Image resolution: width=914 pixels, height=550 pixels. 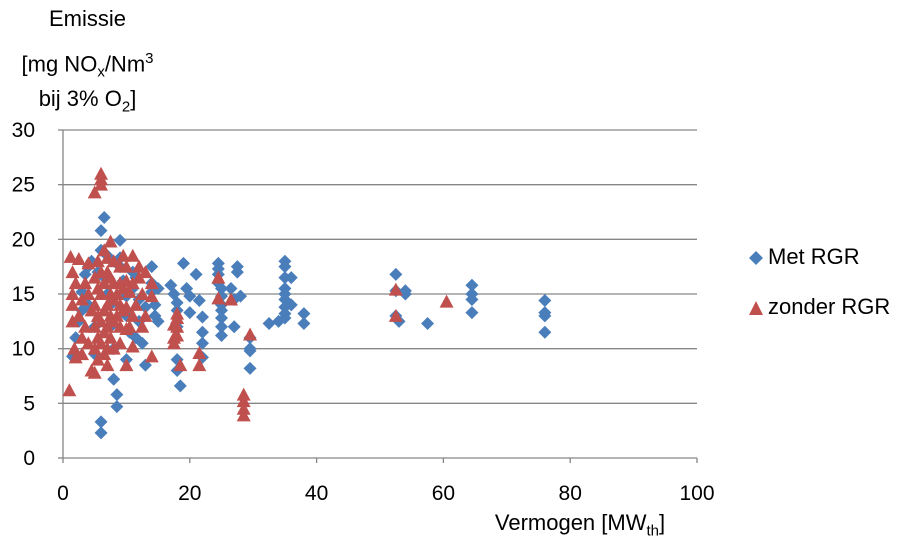 What do you see at coordinates (189, 493) in the screenshot?
I see `x-tick-label-20: 20` at bounding box center [189, 493].